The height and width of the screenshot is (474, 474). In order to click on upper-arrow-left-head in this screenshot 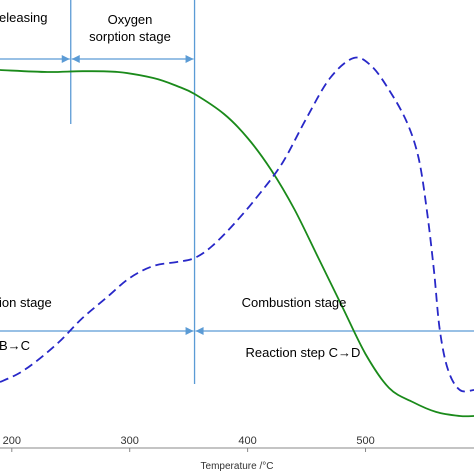, I will do `click(65, 59)`.